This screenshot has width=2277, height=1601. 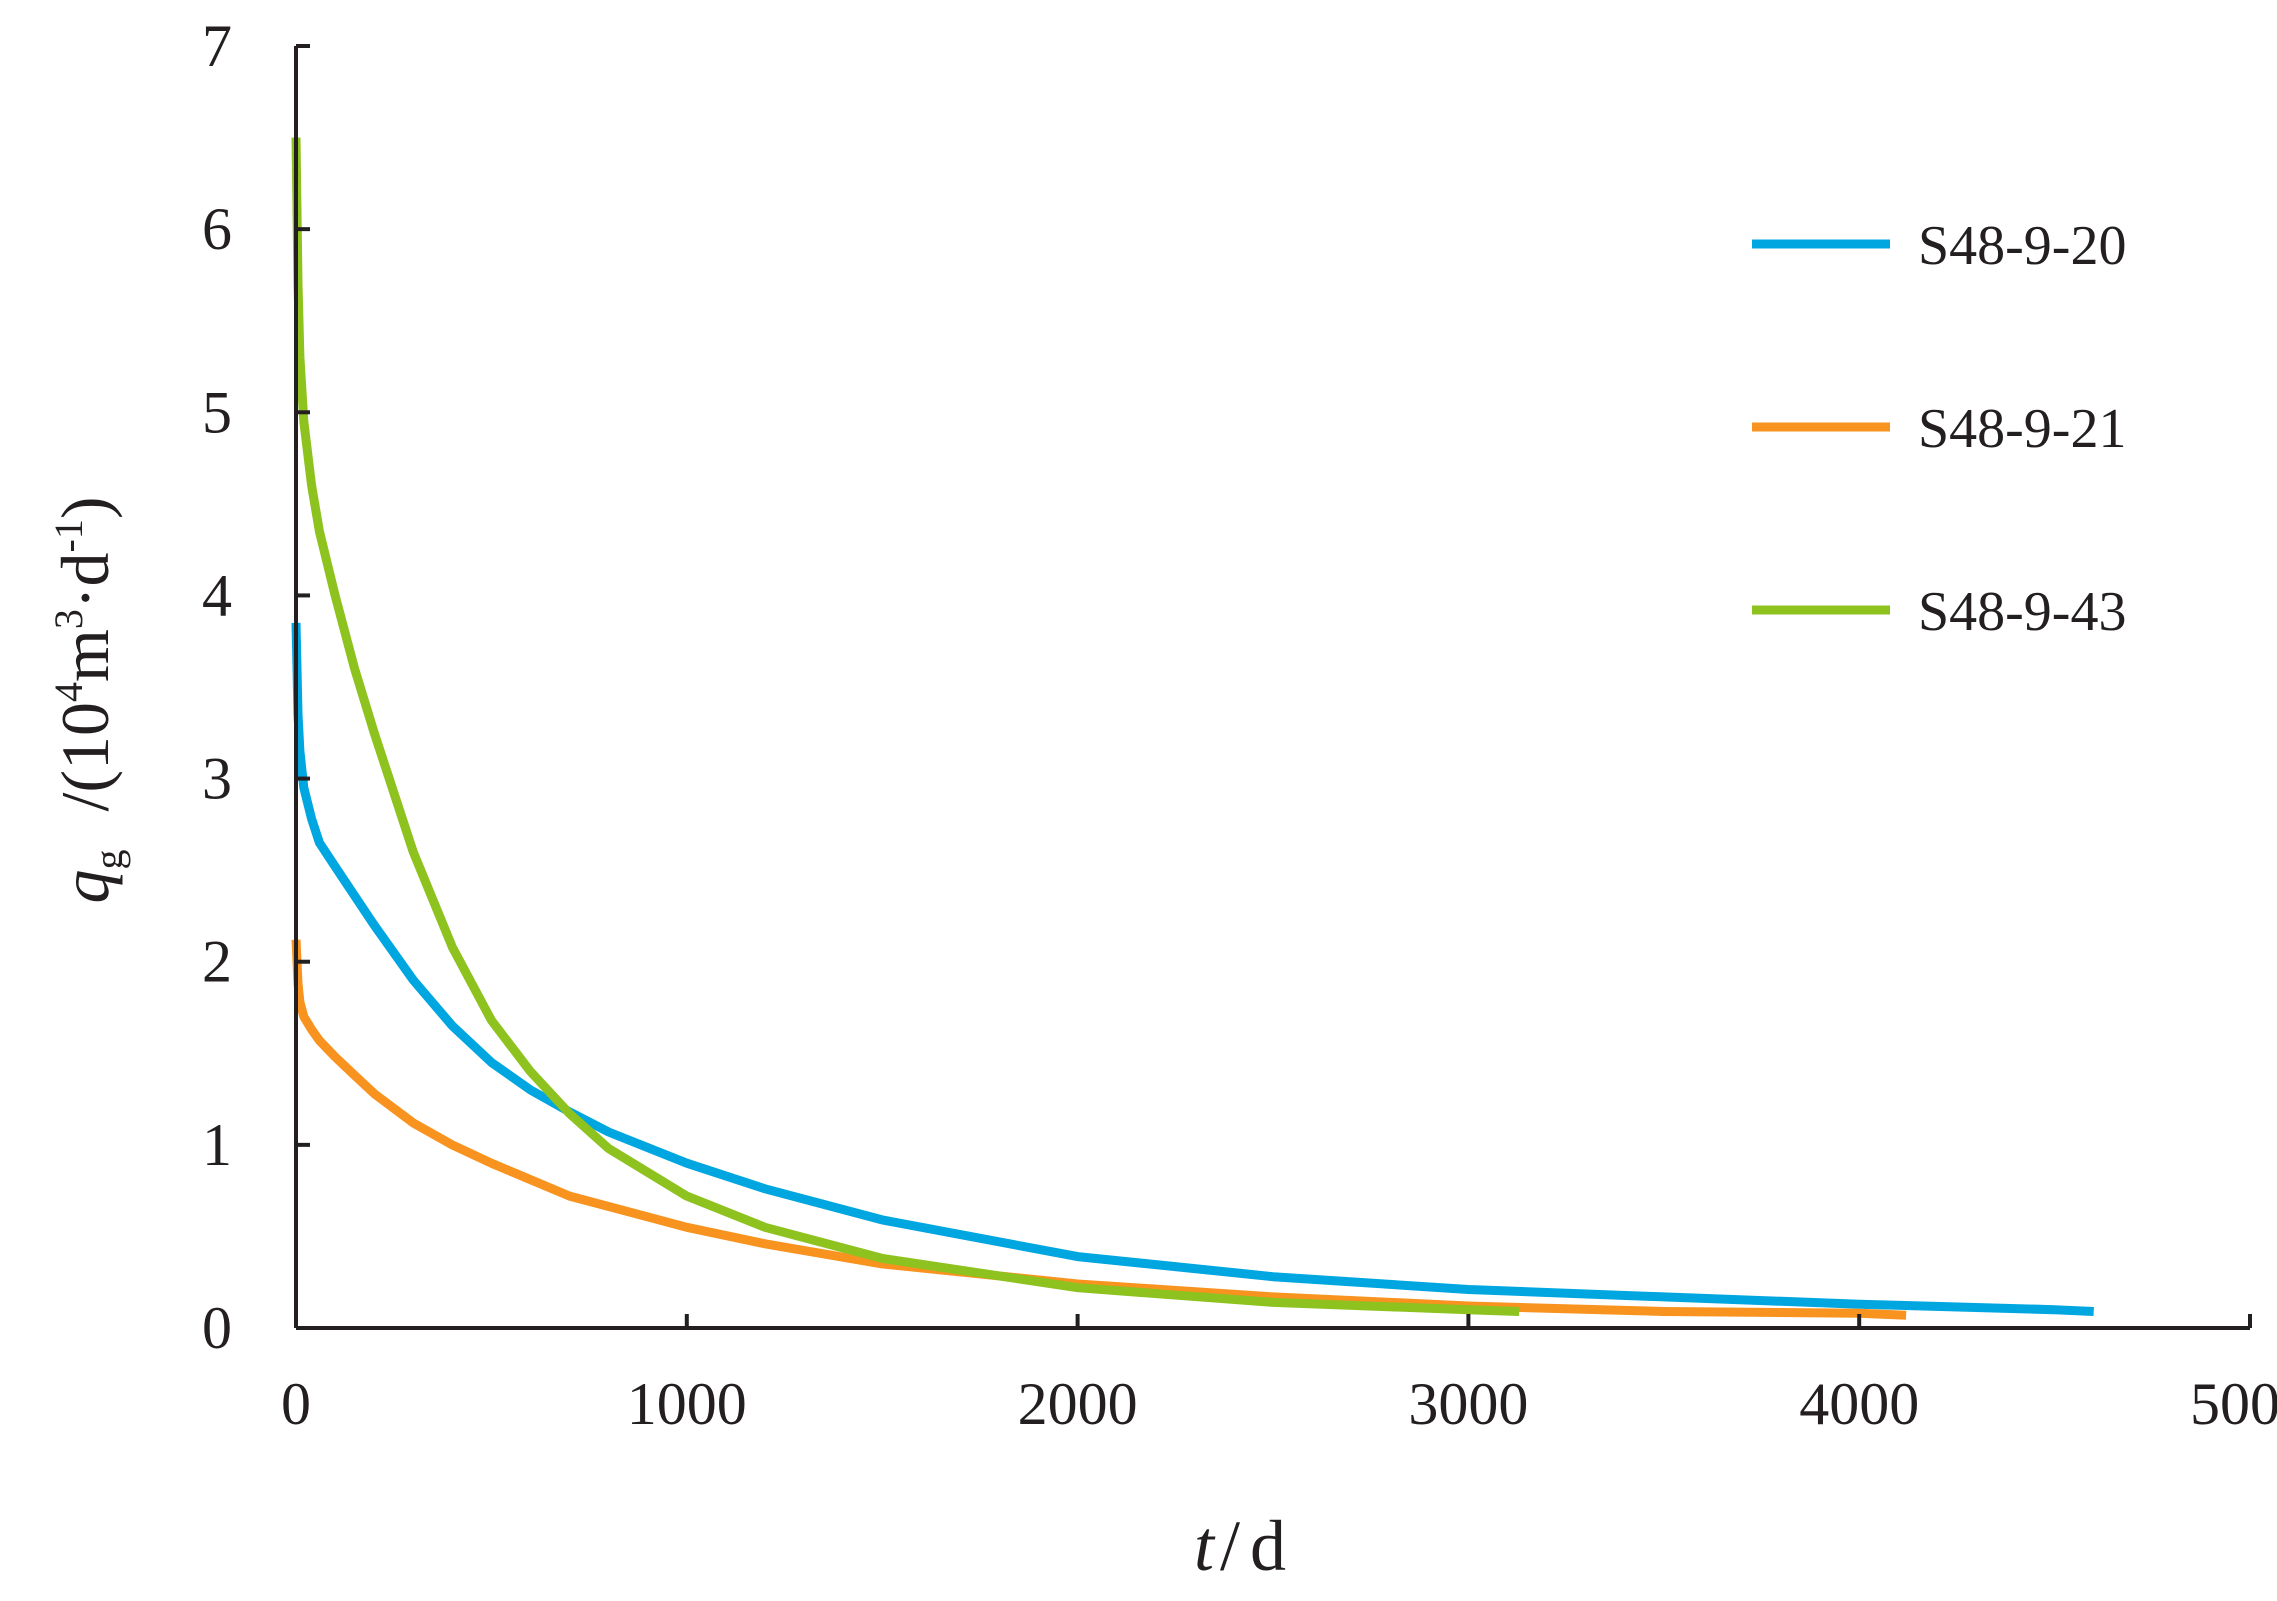 I want to click on legend-label-s48-9-43: S48-9-43, so click(x=2022, y=612).